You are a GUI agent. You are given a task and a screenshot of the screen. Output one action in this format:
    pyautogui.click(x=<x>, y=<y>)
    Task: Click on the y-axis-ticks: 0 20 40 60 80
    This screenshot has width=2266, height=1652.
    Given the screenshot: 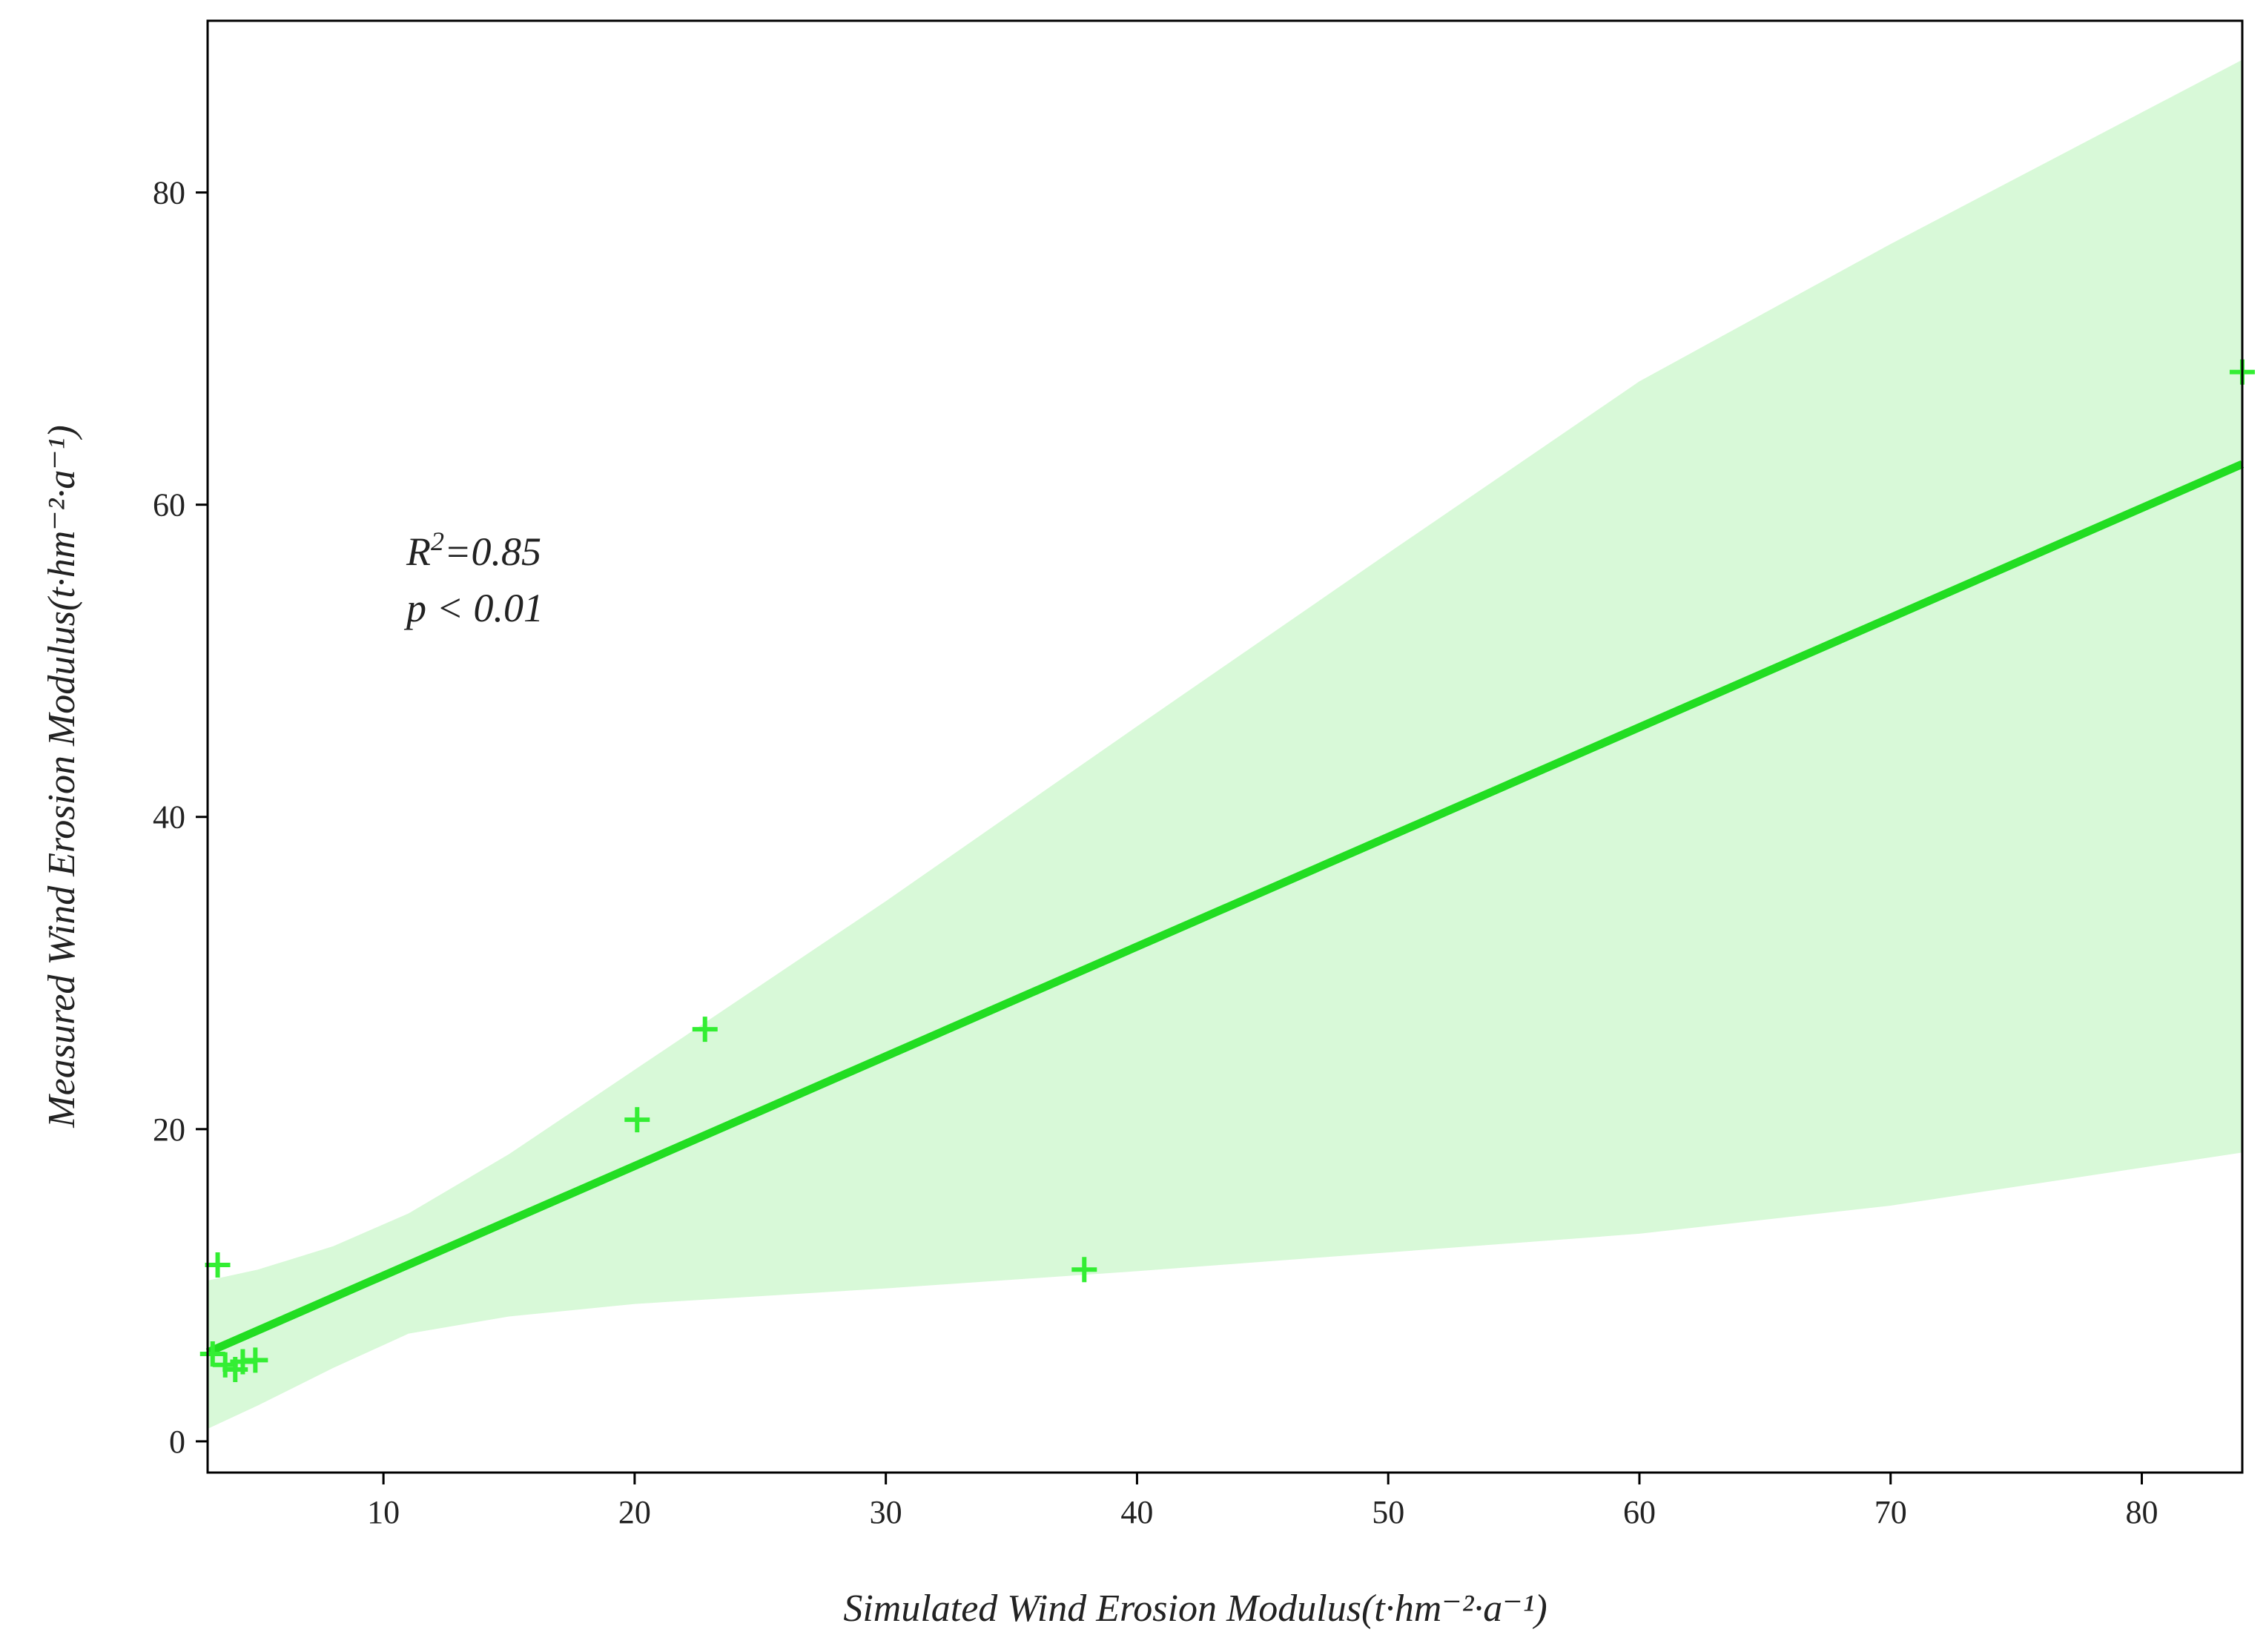 What is the action you would take?
    pyautogui.click(x=180, y=818)
    